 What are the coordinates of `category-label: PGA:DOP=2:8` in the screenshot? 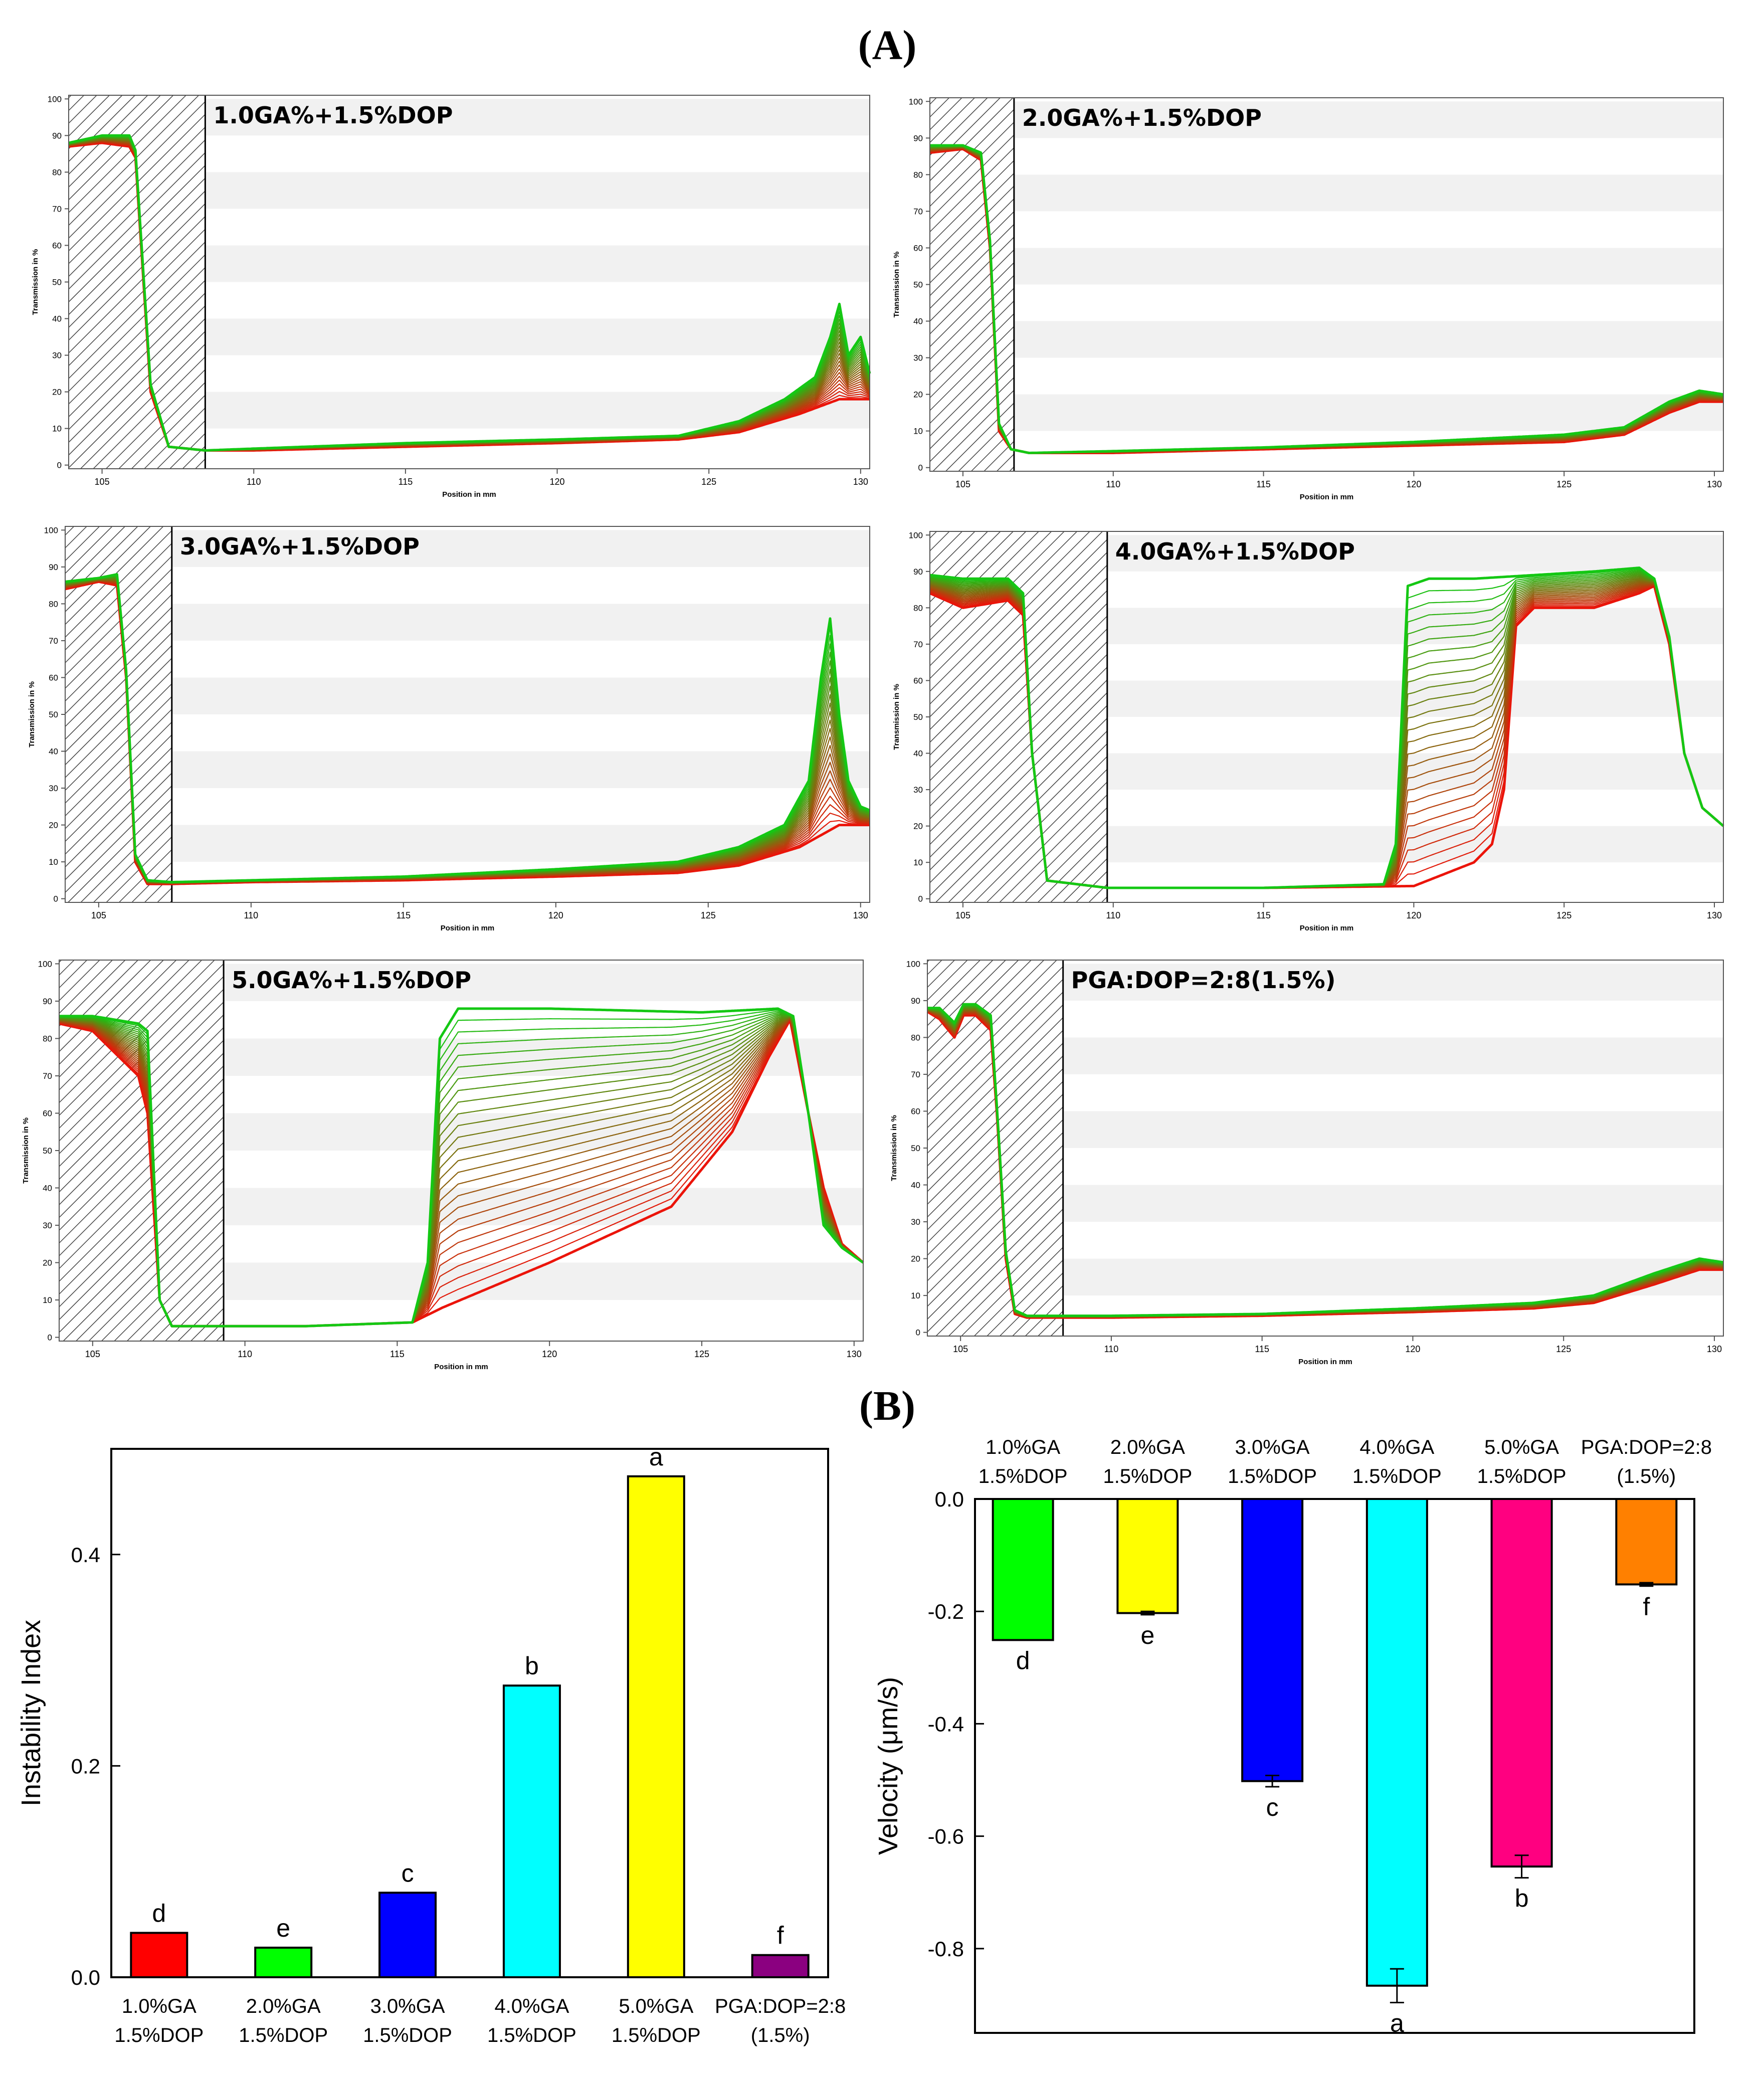 It's located at (1646, 1447).